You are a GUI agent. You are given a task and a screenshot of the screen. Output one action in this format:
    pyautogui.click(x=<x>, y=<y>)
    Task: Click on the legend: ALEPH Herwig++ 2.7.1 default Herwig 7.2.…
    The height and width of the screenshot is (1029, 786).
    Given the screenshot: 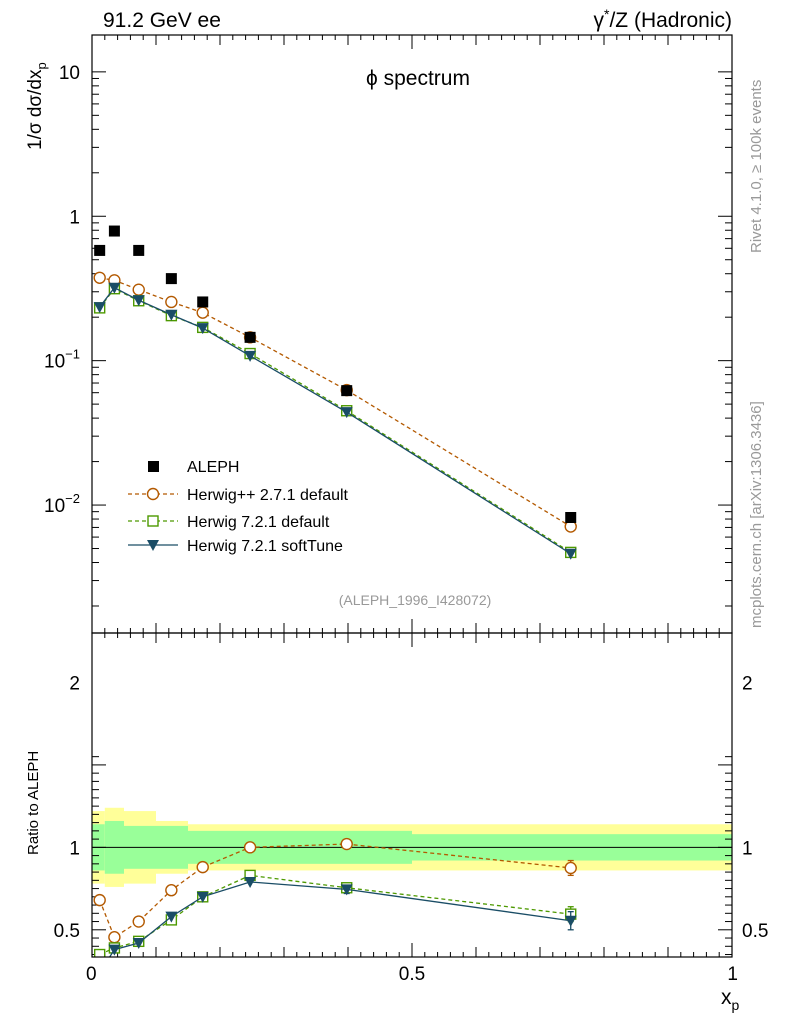 What is the action you would take?
    pyautogui.click(x=238, y=507)
    